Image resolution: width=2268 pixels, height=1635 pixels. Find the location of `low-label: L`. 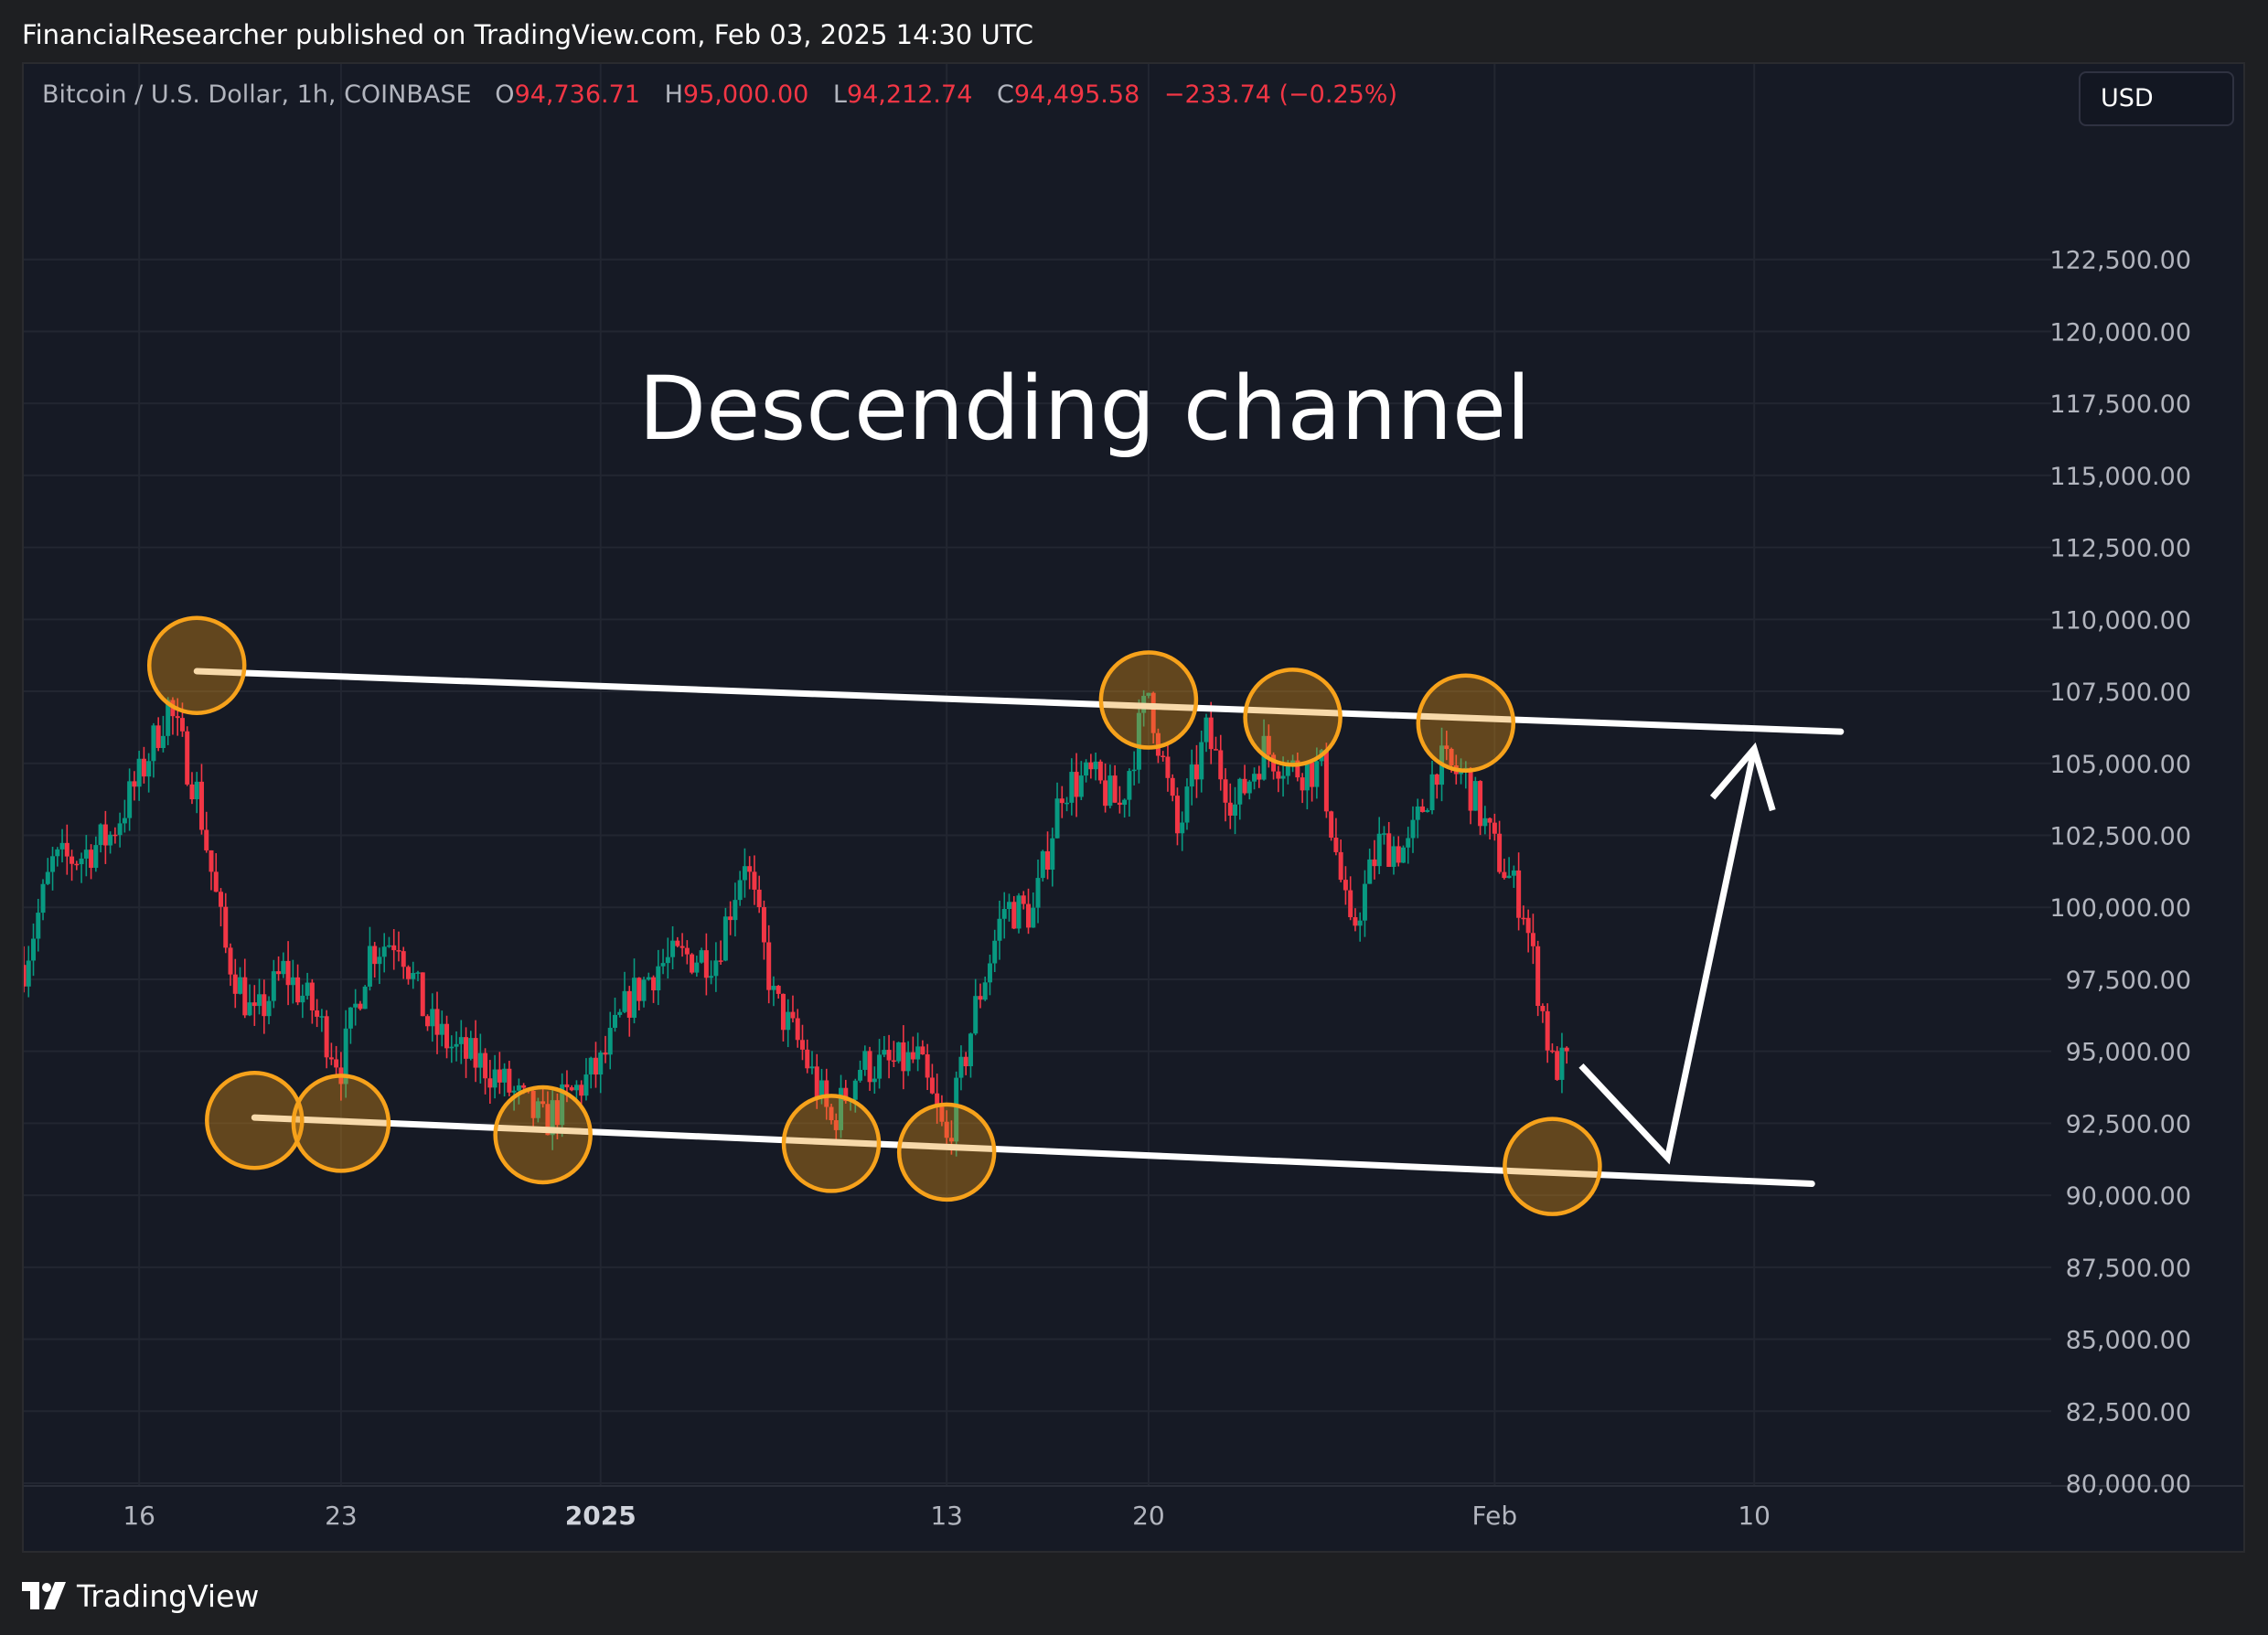

low-label: L is located at coordinates (839, 95).